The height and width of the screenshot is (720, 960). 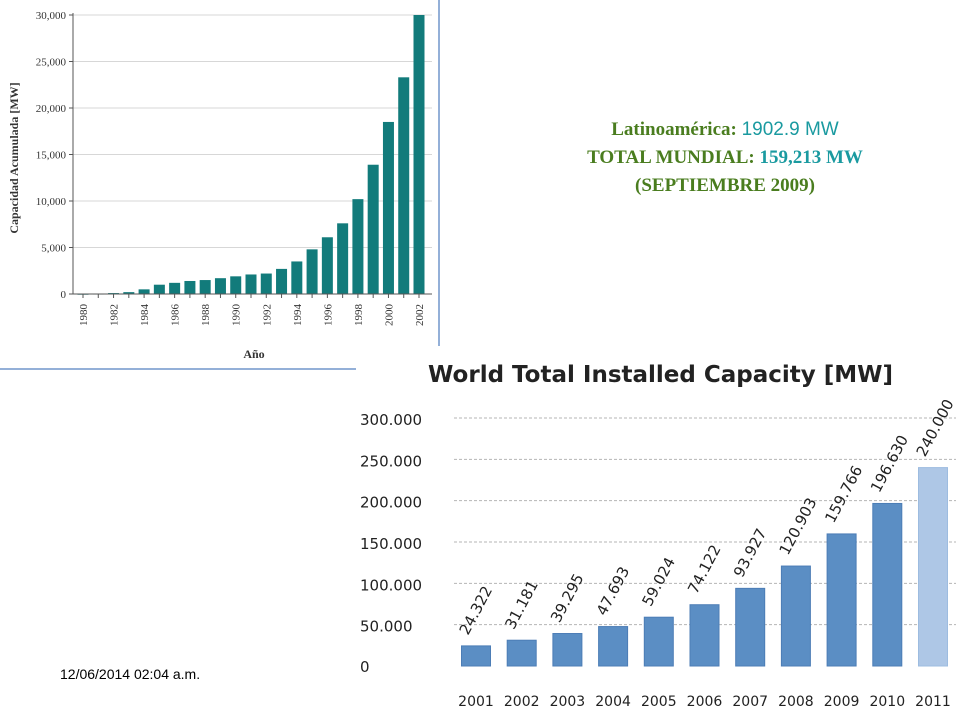 I want to click on chart1-xtick-label: 2000, so click(x=389, y=315).